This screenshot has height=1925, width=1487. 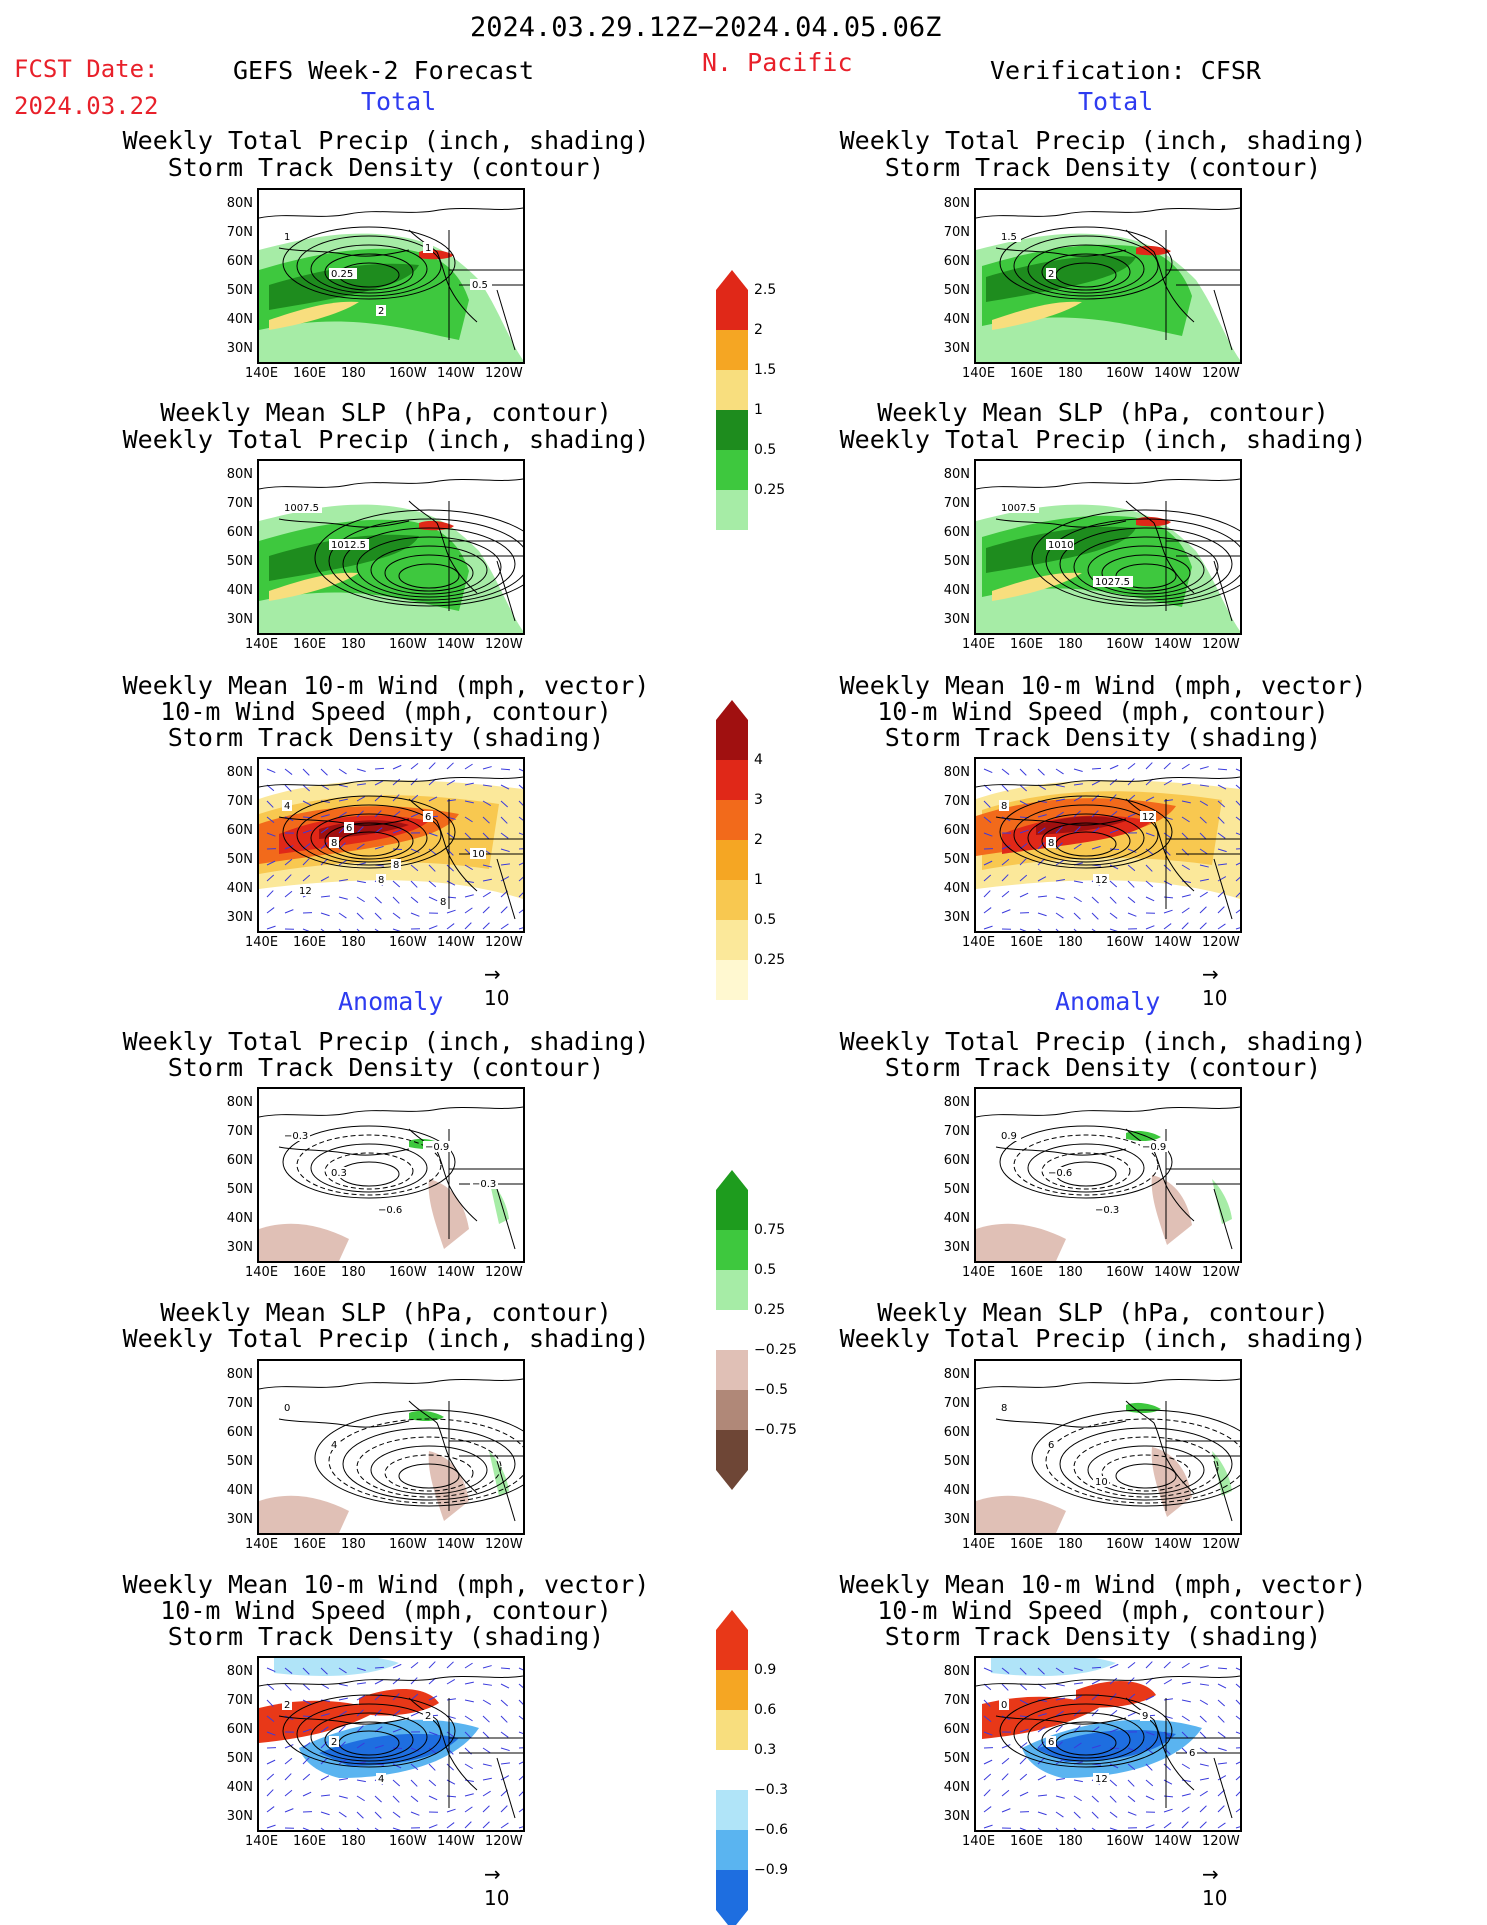 What do you see at coordinates (386, 439) in the screenshot?
I see `title-f-slp-2: Weekly Total Precip (inch, shading)` at bounding box center [386, 439].